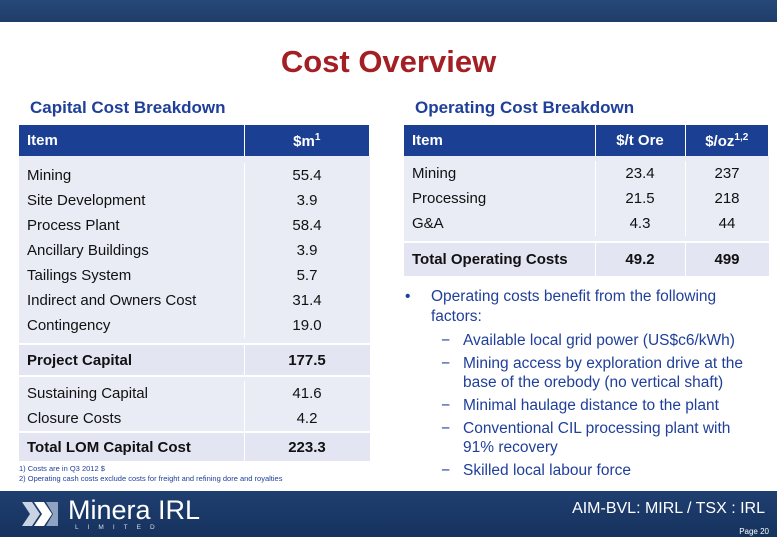 This screenshot has height=537, width=777. What do you see at coordinates (194, 447) in the screenshot?
I see `total-capital-row: Total LOM Capital Cost 223.3` at bounding box center [194, 447].